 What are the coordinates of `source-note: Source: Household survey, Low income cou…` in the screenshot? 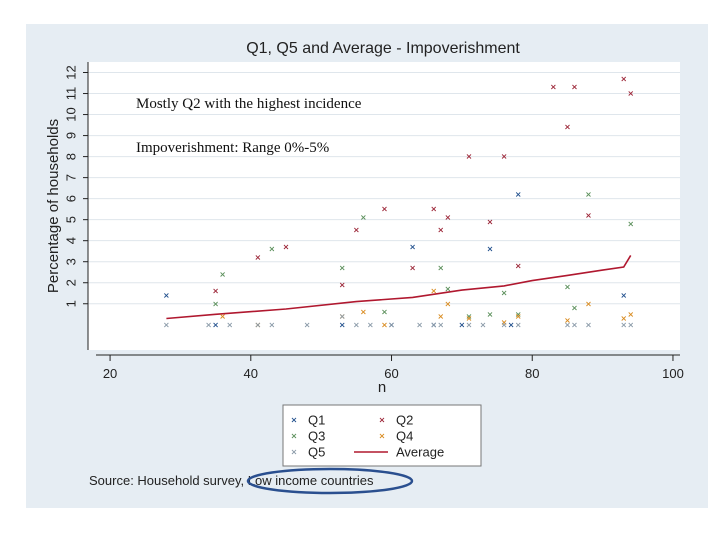 It's located at (231, 480).